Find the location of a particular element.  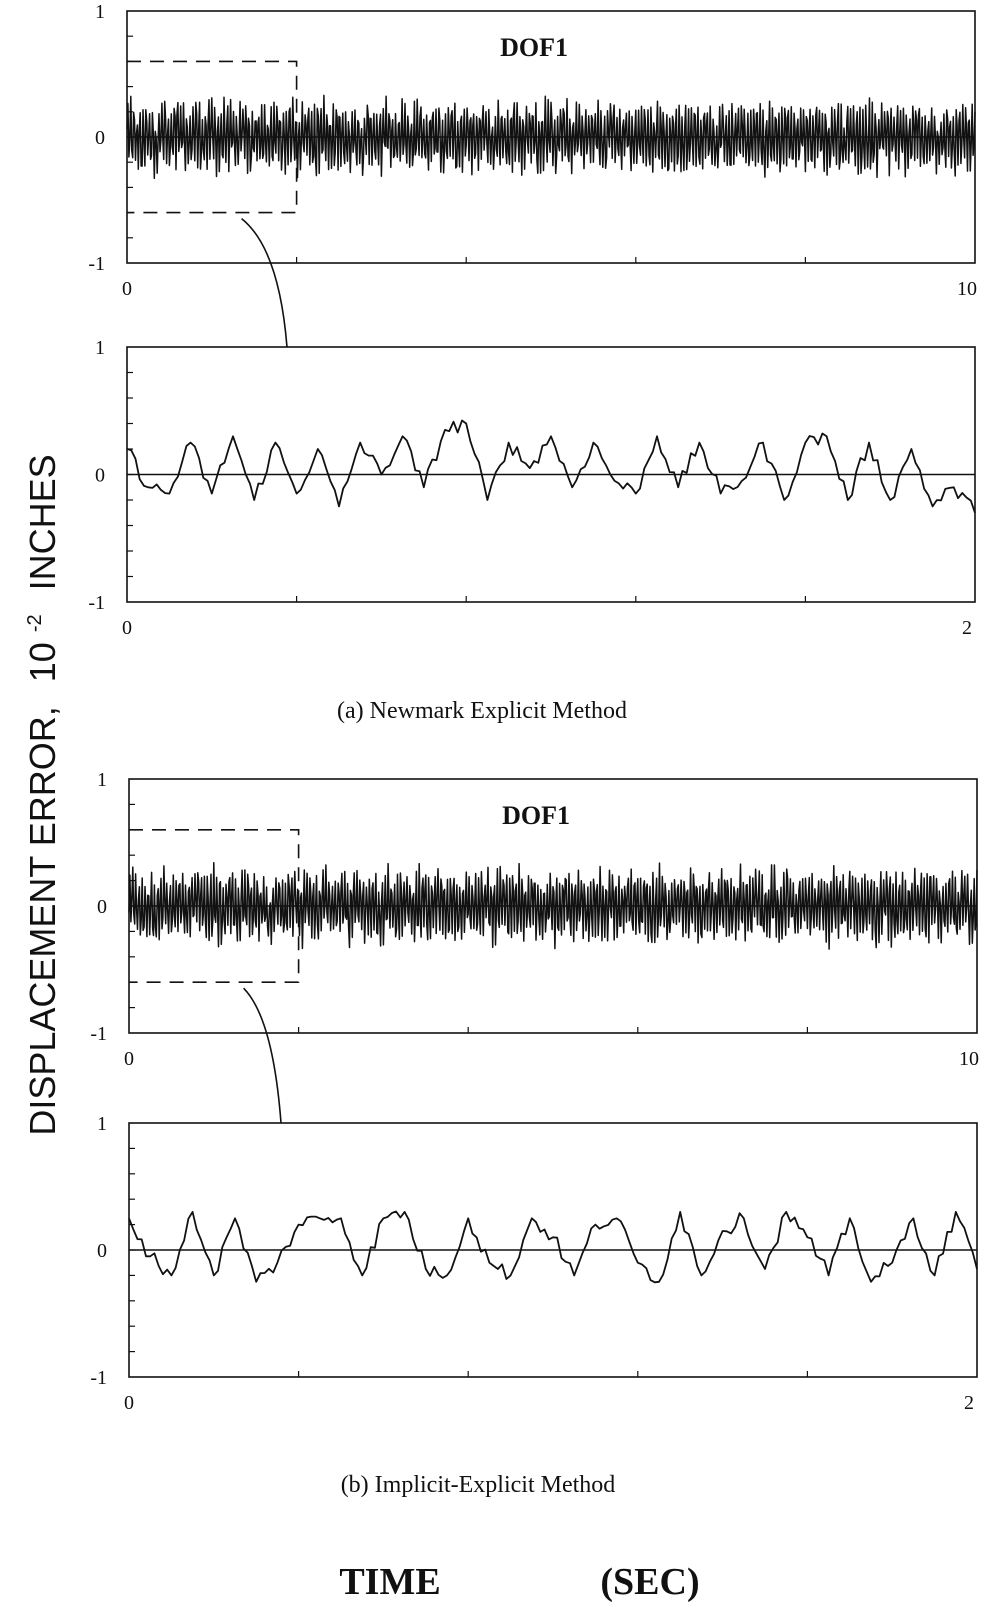

y-axis-label-text: DISPLACEMENT ERROR, is located at coordinates (42, 920).